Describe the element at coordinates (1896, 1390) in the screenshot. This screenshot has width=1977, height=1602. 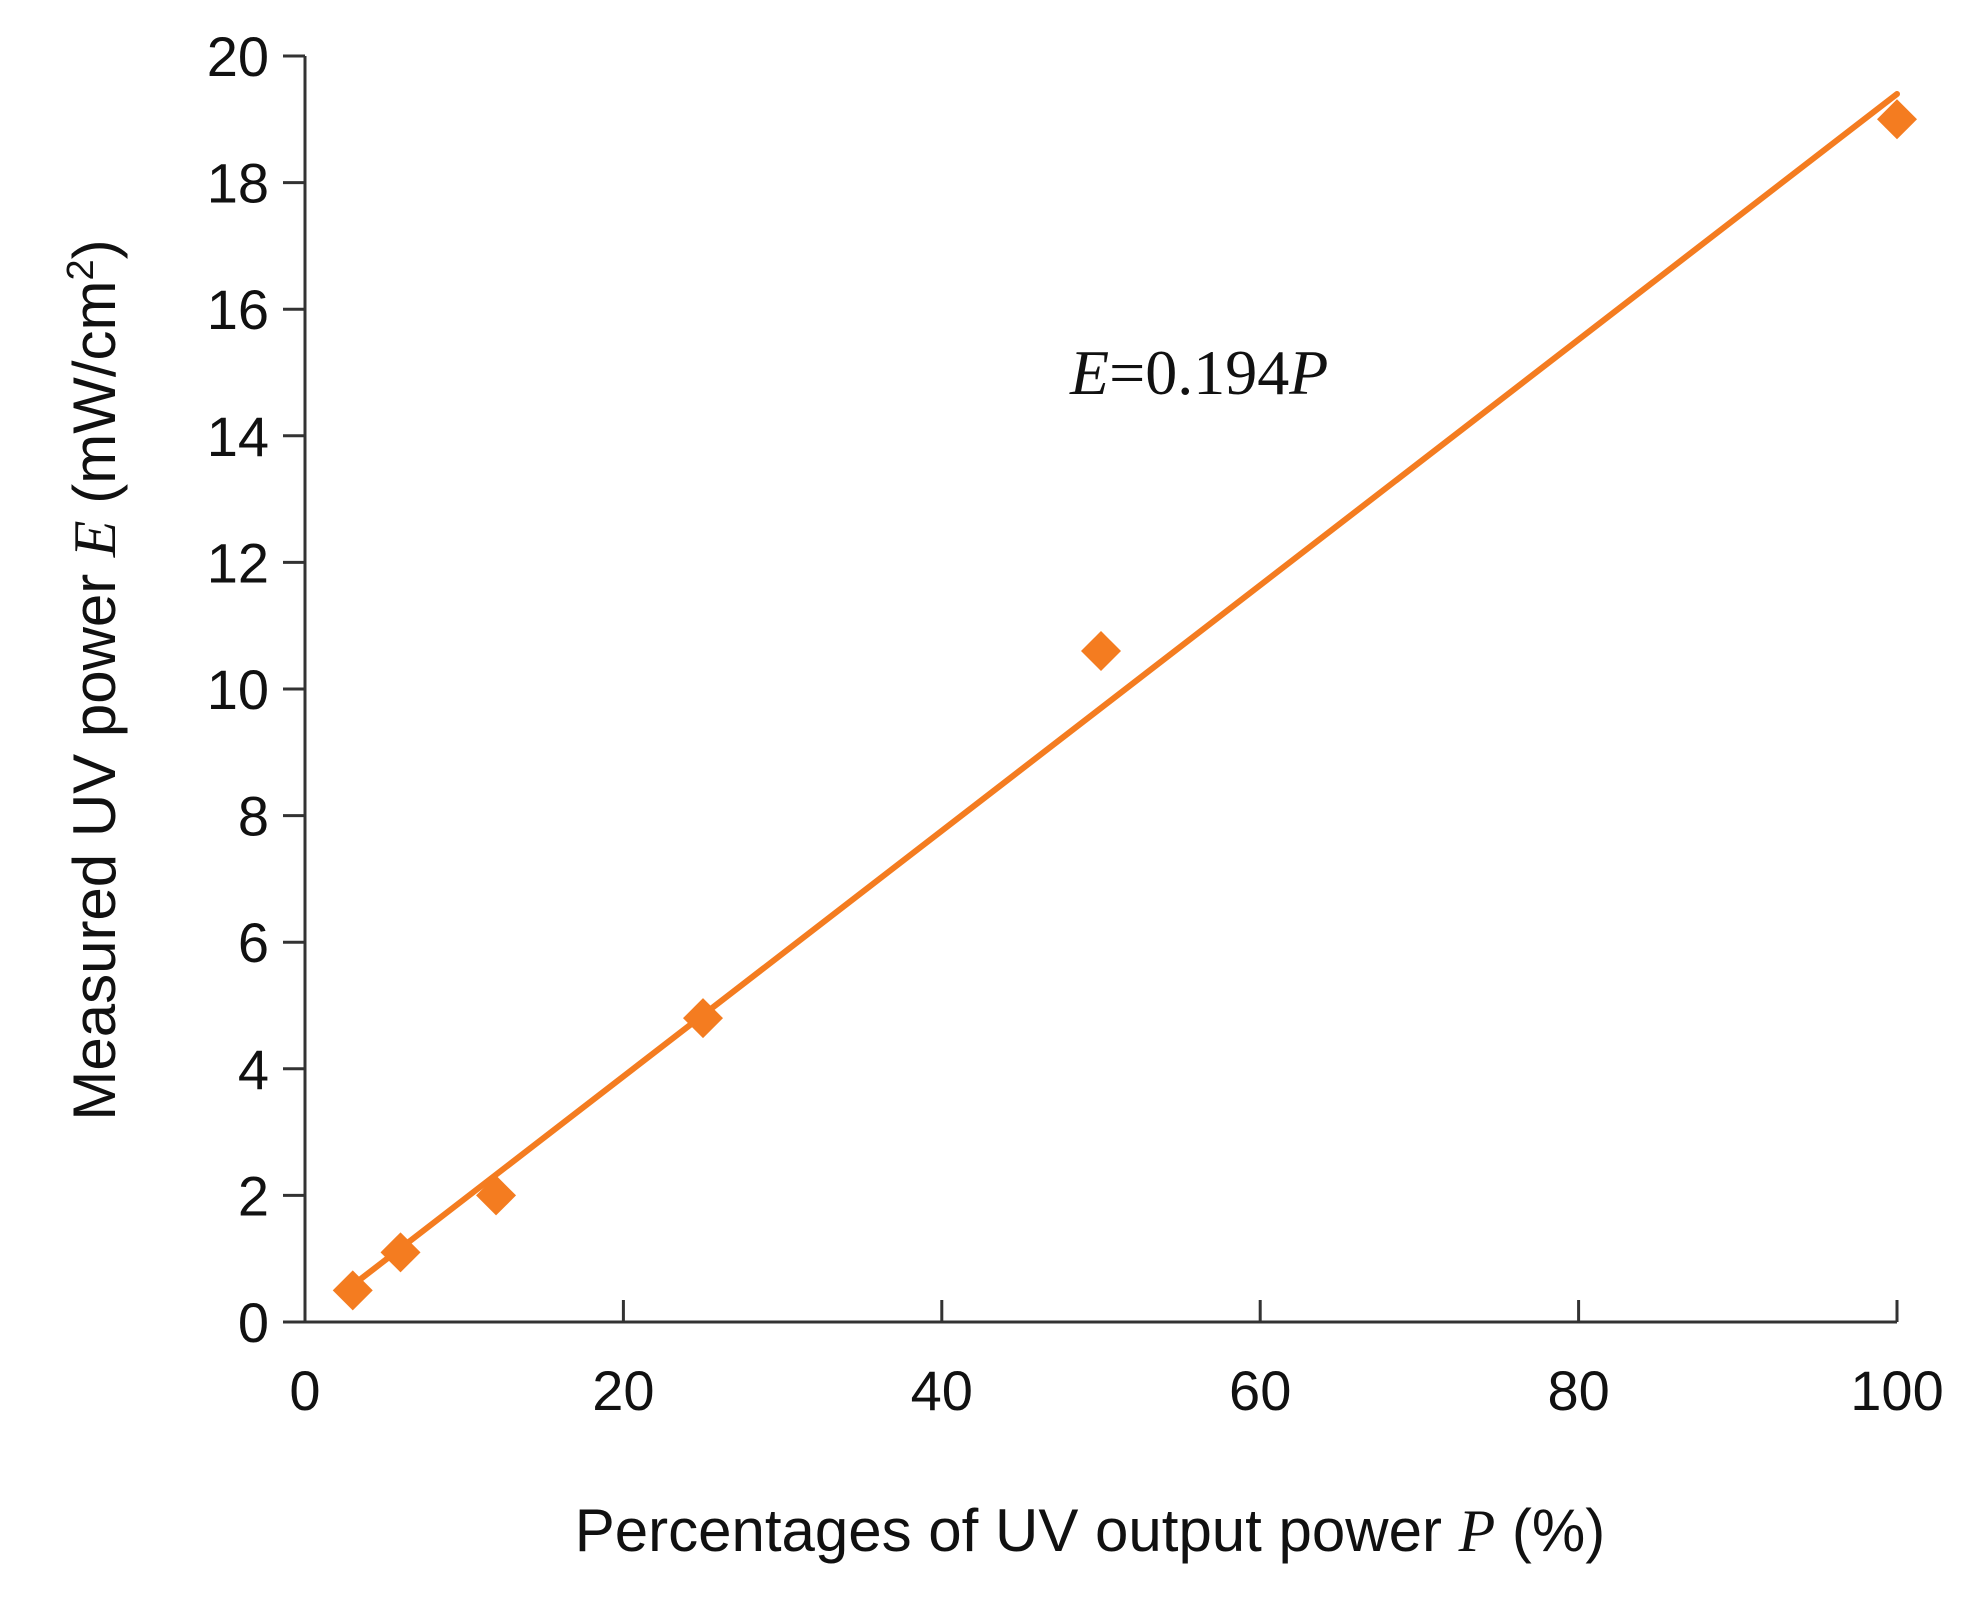
I see `x-tick-label: 100` at that location.